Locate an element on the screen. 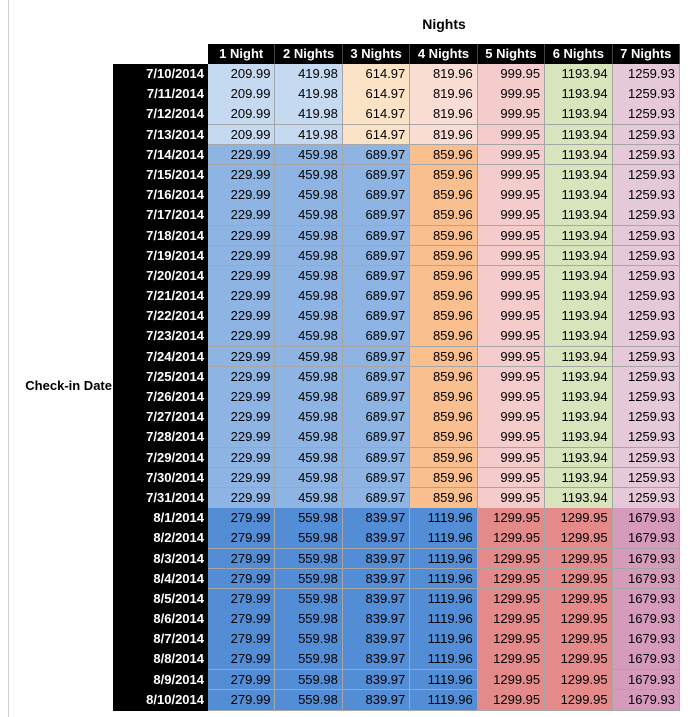 The height and width of the screenshot is (717, 688). row-date: 7/31/2014 is located at coordinates (160, 498).